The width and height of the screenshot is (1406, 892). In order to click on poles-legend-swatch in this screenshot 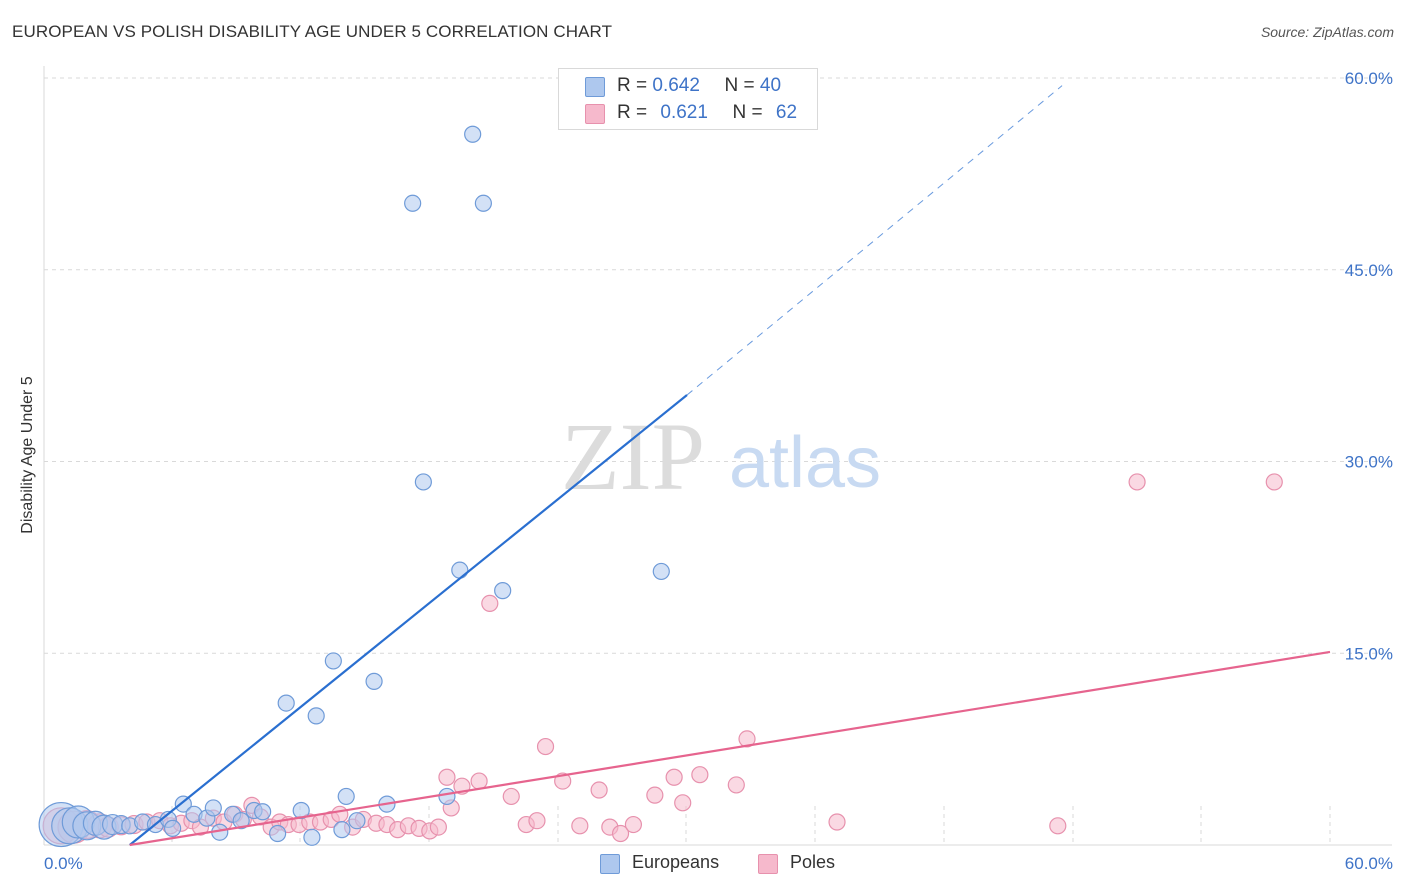, I will do `click(768, 864)`.